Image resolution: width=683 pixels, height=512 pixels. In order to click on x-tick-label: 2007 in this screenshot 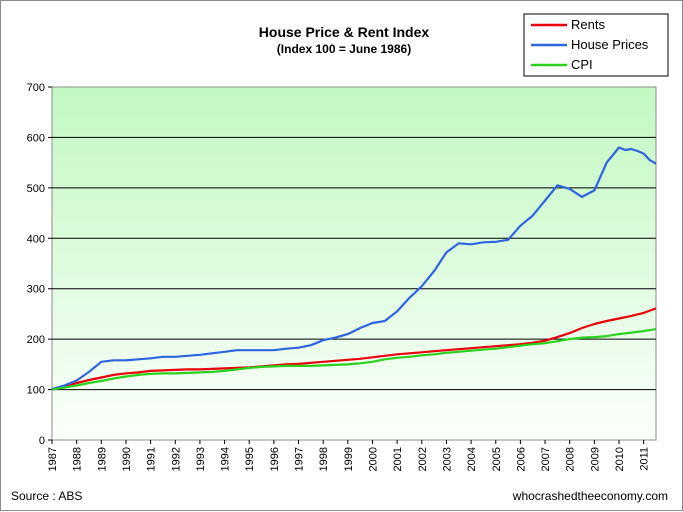, I will do `click(546, 459)`.